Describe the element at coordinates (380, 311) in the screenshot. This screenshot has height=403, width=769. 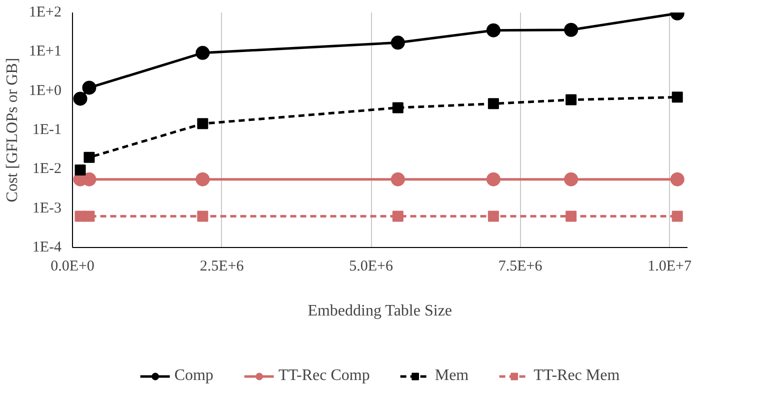
I see `x-axis-title: Embedding Table Size` at that location.